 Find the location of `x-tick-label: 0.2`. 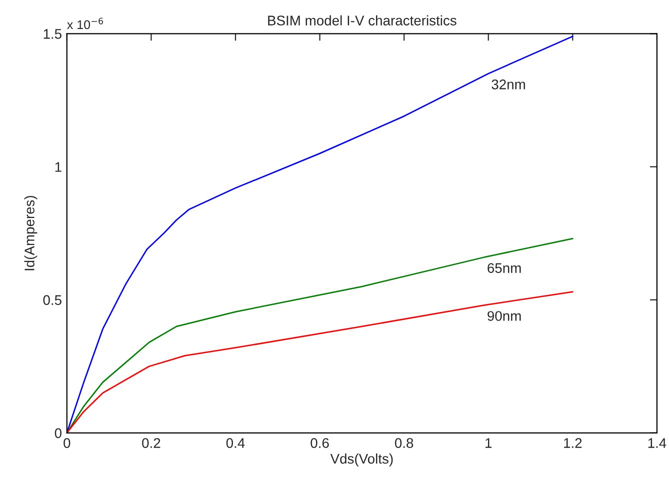

x-tick-label: 0.2 is located at coordinates (151, 443).